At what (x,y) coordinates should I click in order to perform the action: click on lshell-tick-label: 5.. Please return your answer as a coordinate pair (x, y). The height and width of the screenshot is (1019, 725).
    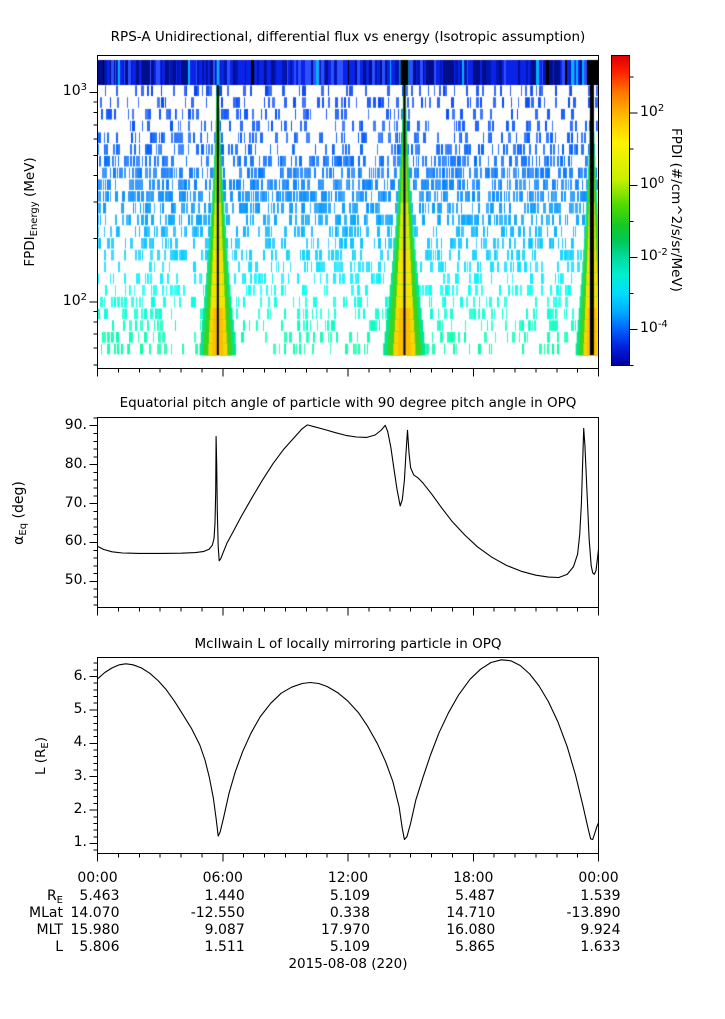
    Looking at the image, I should click on (80, 708).